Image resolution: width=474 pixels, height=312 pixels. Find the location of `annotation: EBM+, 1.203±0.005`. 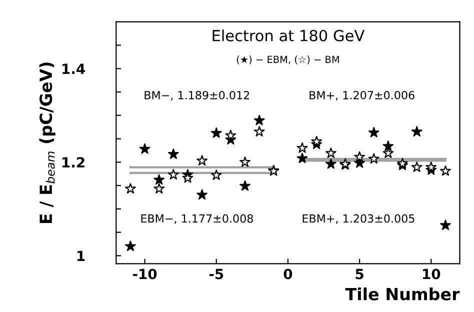

annotation: EBM+, 1.203±0.005 is located at coordinates (358, 219).